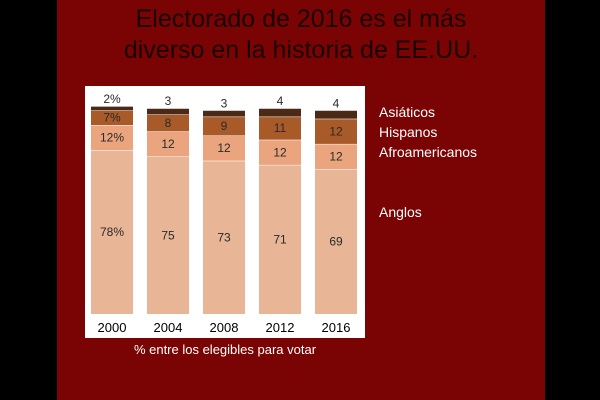 The height and width of the screenshot is (400, 600). Describe the element at coordinates (168, 111) in the screenshot. I see `bar-segment-asiáticos-2004` at that location.